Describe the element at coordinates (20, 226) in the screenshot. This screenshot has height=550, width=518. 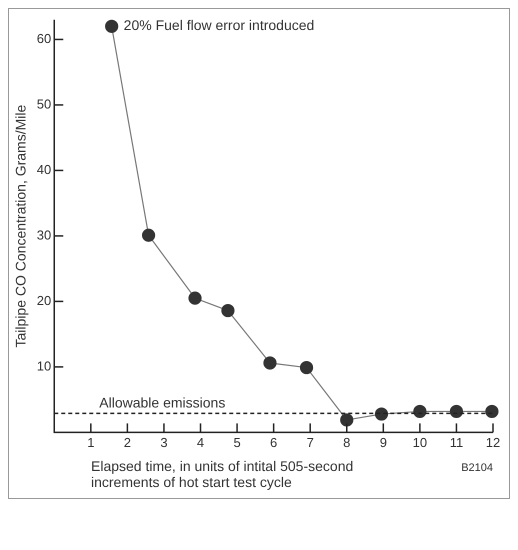
I see `y-axis-title: Tailpipe CO Concentration, Grams/Mile` at that location.